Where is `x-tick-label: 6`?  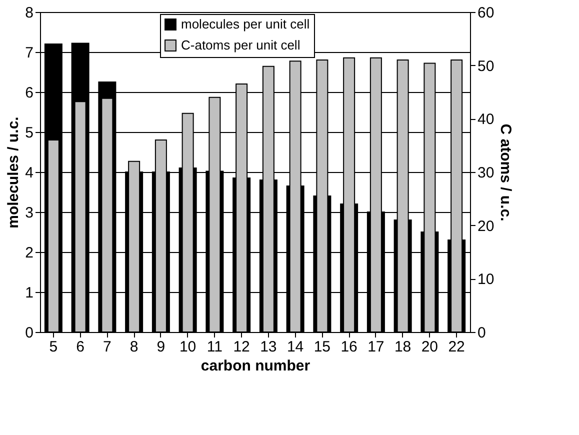 x-tick-label: 6 is located at coordinates (80, 347).